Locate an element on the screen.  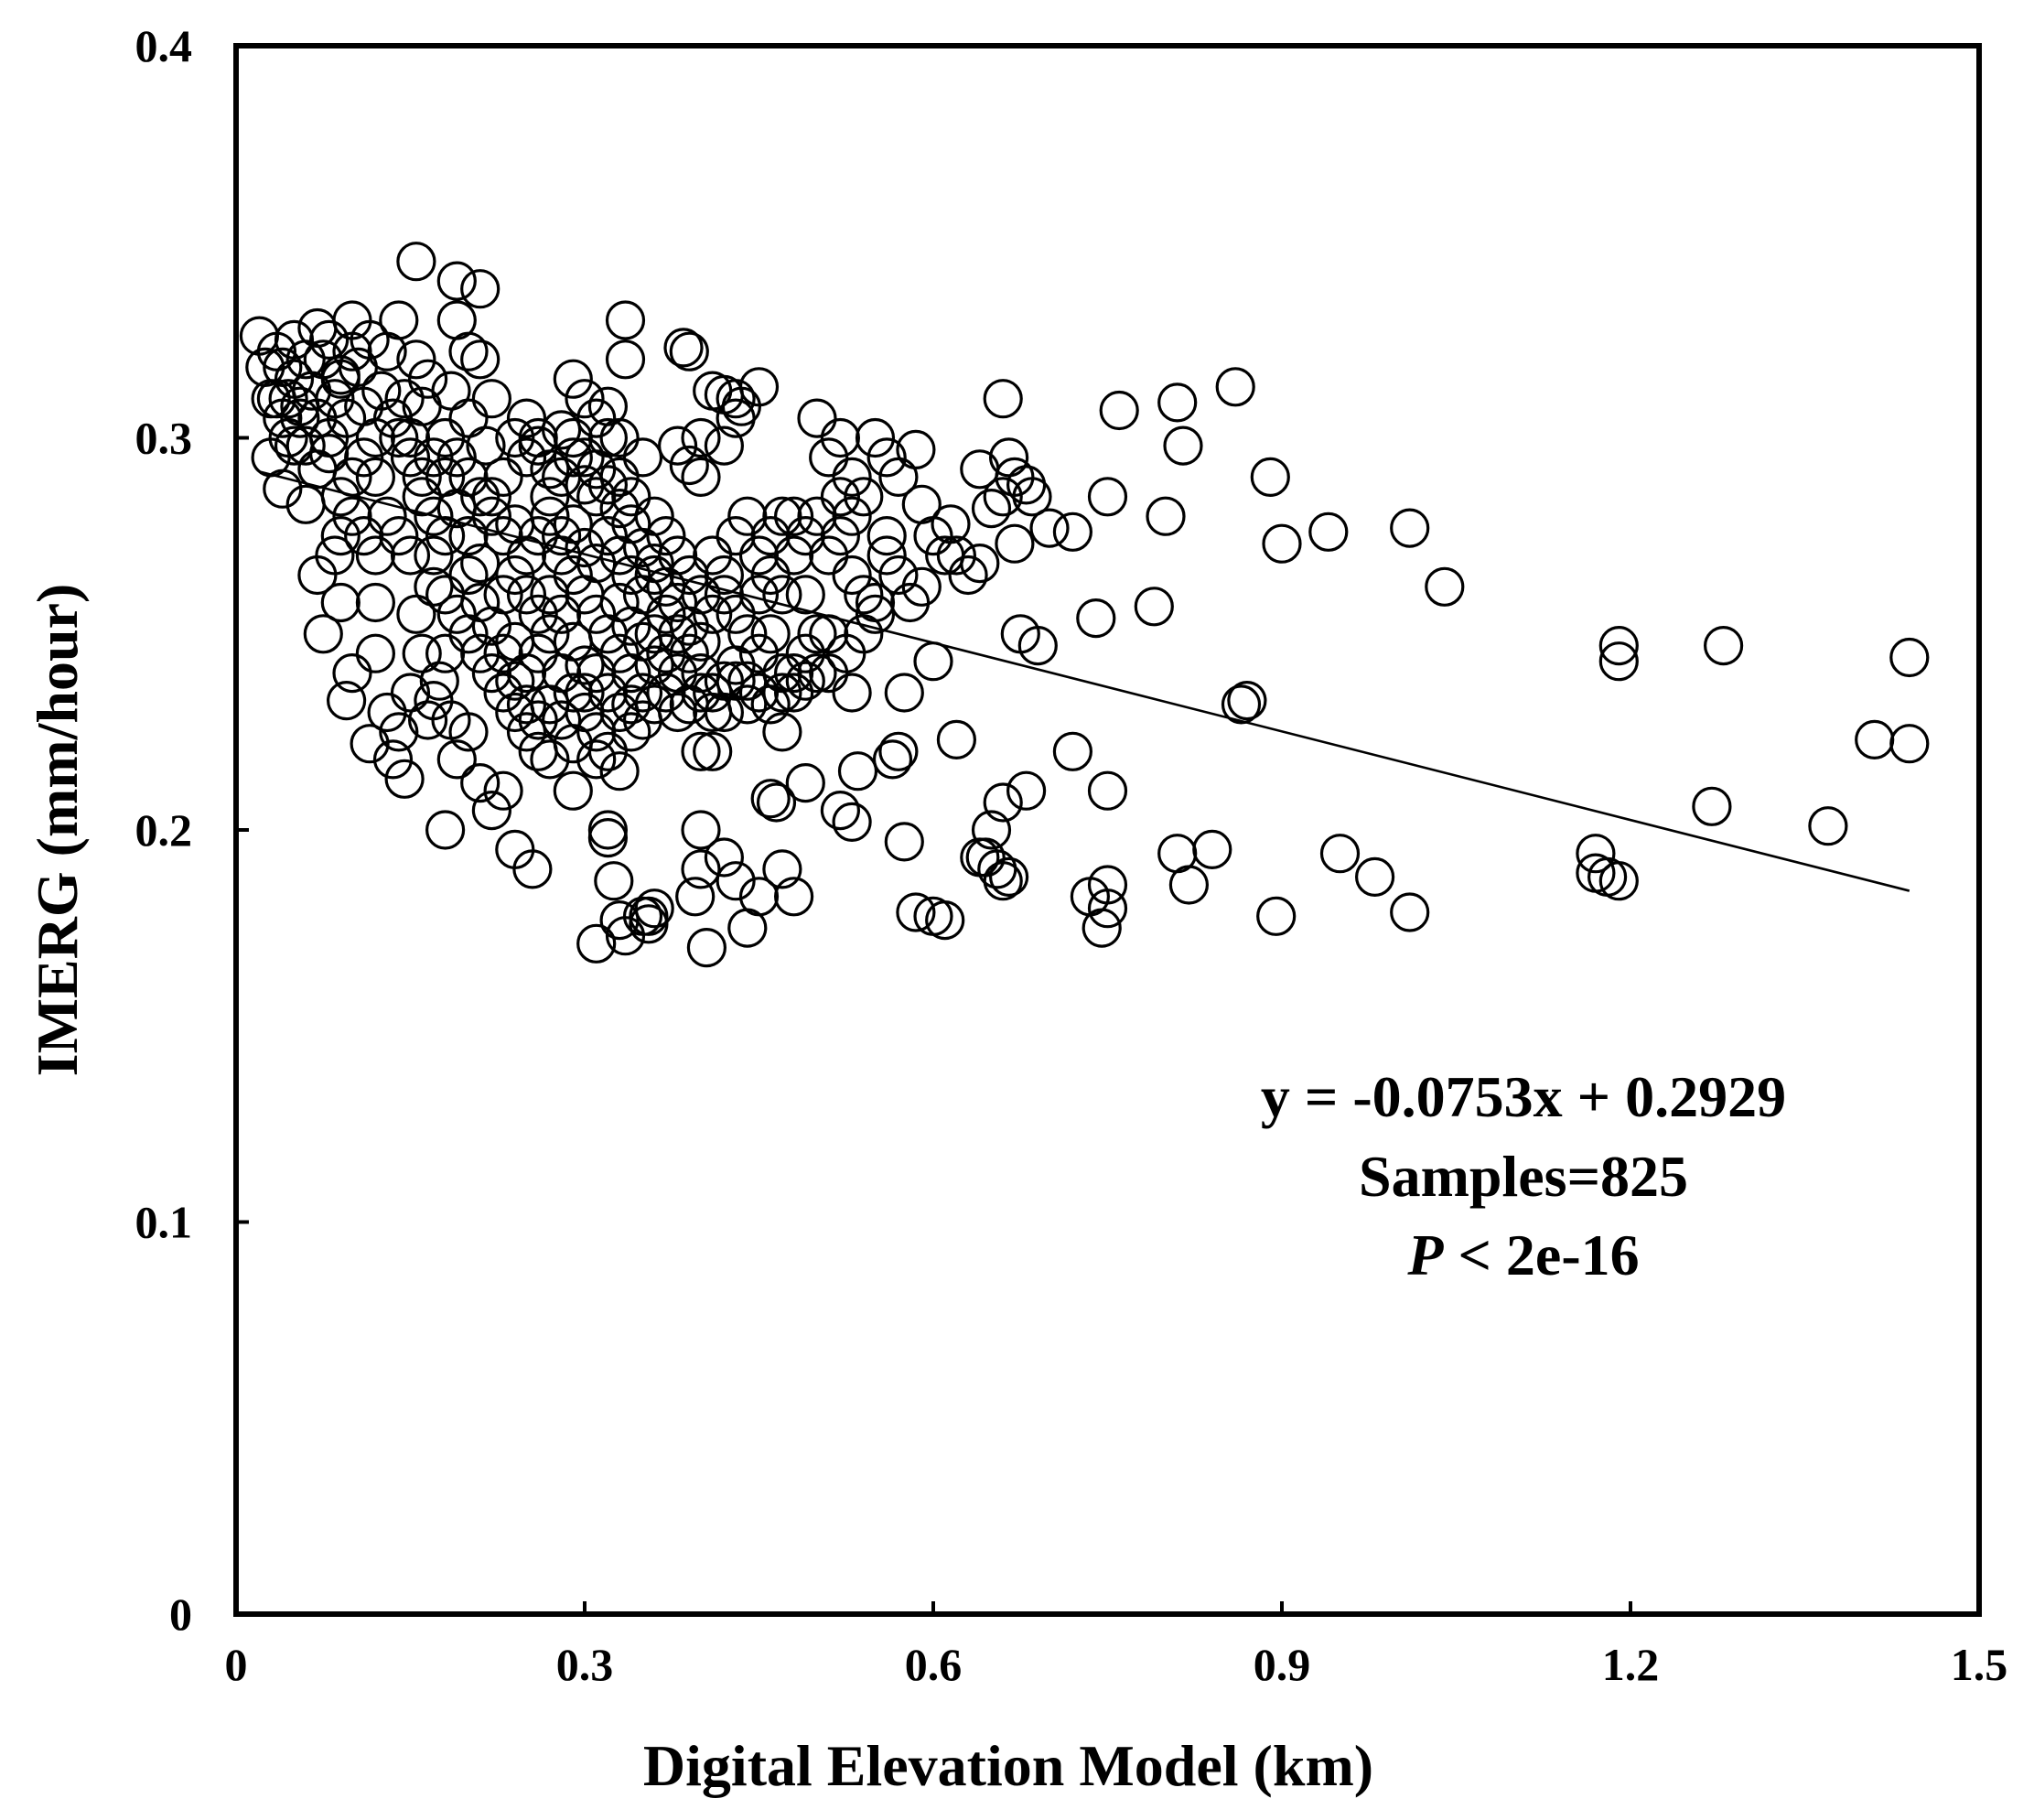
x-tick-label: 0.3 is located at coordinates (585, 1664).